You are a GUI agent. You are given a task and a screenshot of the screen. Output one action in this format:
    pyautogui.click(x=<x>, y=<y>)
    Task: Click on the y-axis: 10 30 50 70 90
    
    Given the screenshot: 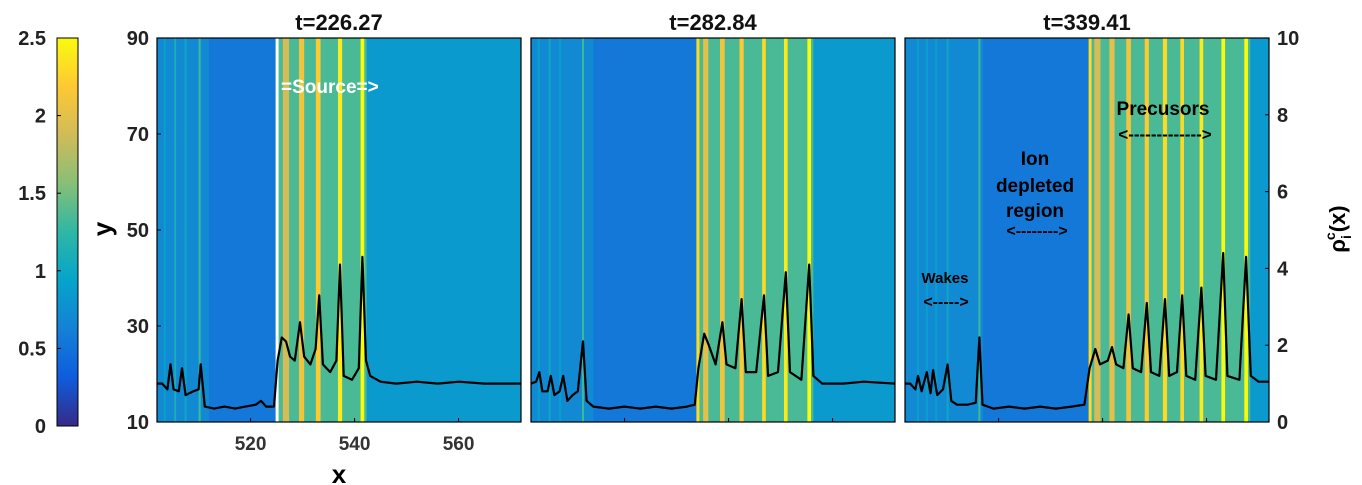 What is the action you would take?
    pyautogui.click(x=144, y=231)
    